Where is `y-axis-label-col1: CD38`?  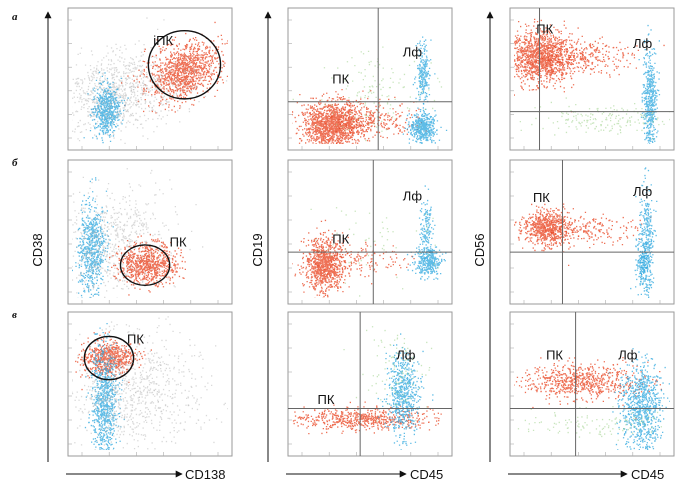
y-axis-label-col1: CD38 is located at coordinates (37, 249).